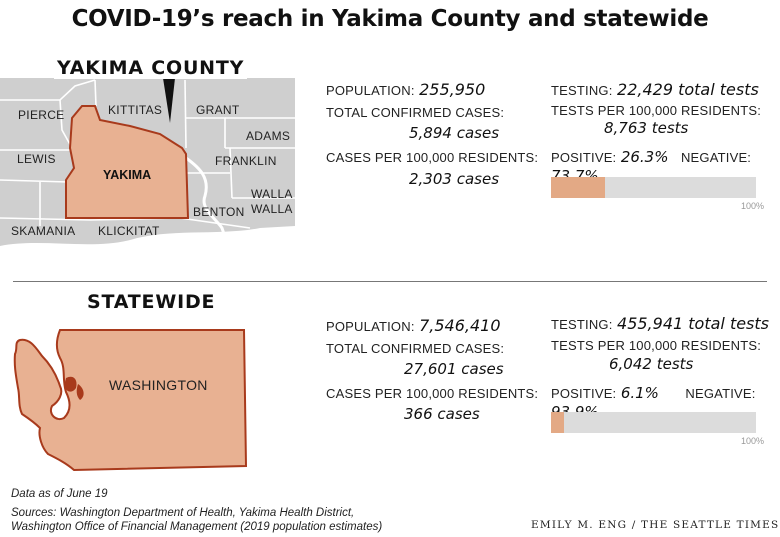 This screenshot has width=780, height=537. I want to click on state-tests-per100k-label: TESTS PER 100,000 RESIDENTS:, so click(656, 345).